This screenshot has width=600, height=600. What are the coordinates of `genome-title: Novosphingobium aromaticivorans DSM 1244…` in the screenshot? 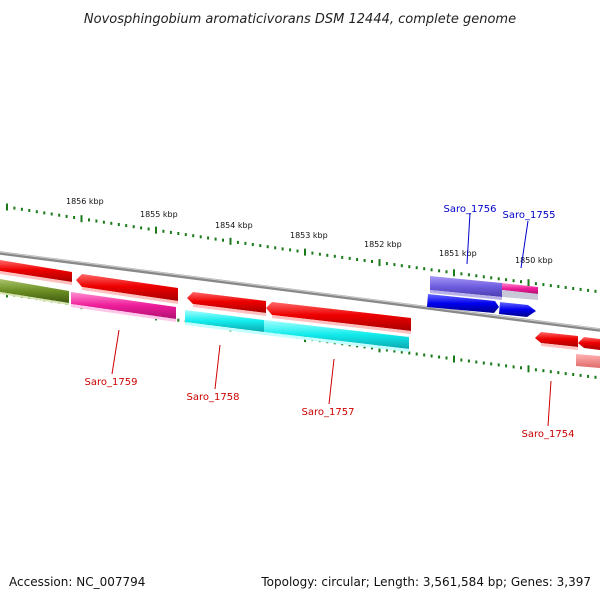 It's located at (300, 19).